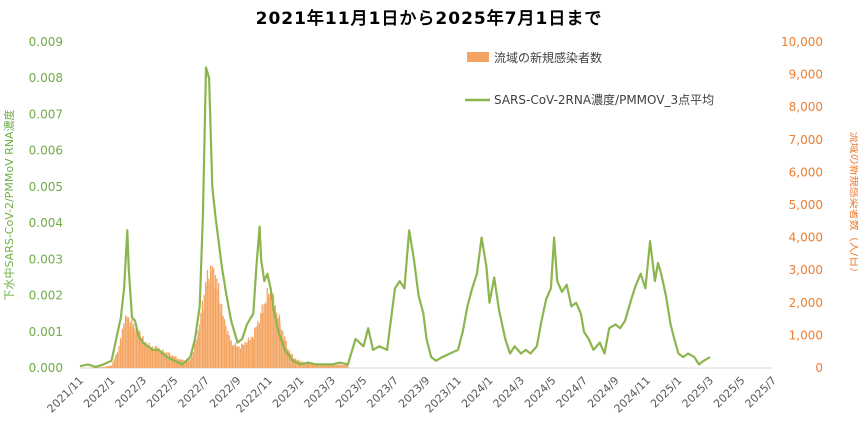 This screenshot has height=427, width=858. I want to click on x-tick-label: 2024/1, so click(477, 392).